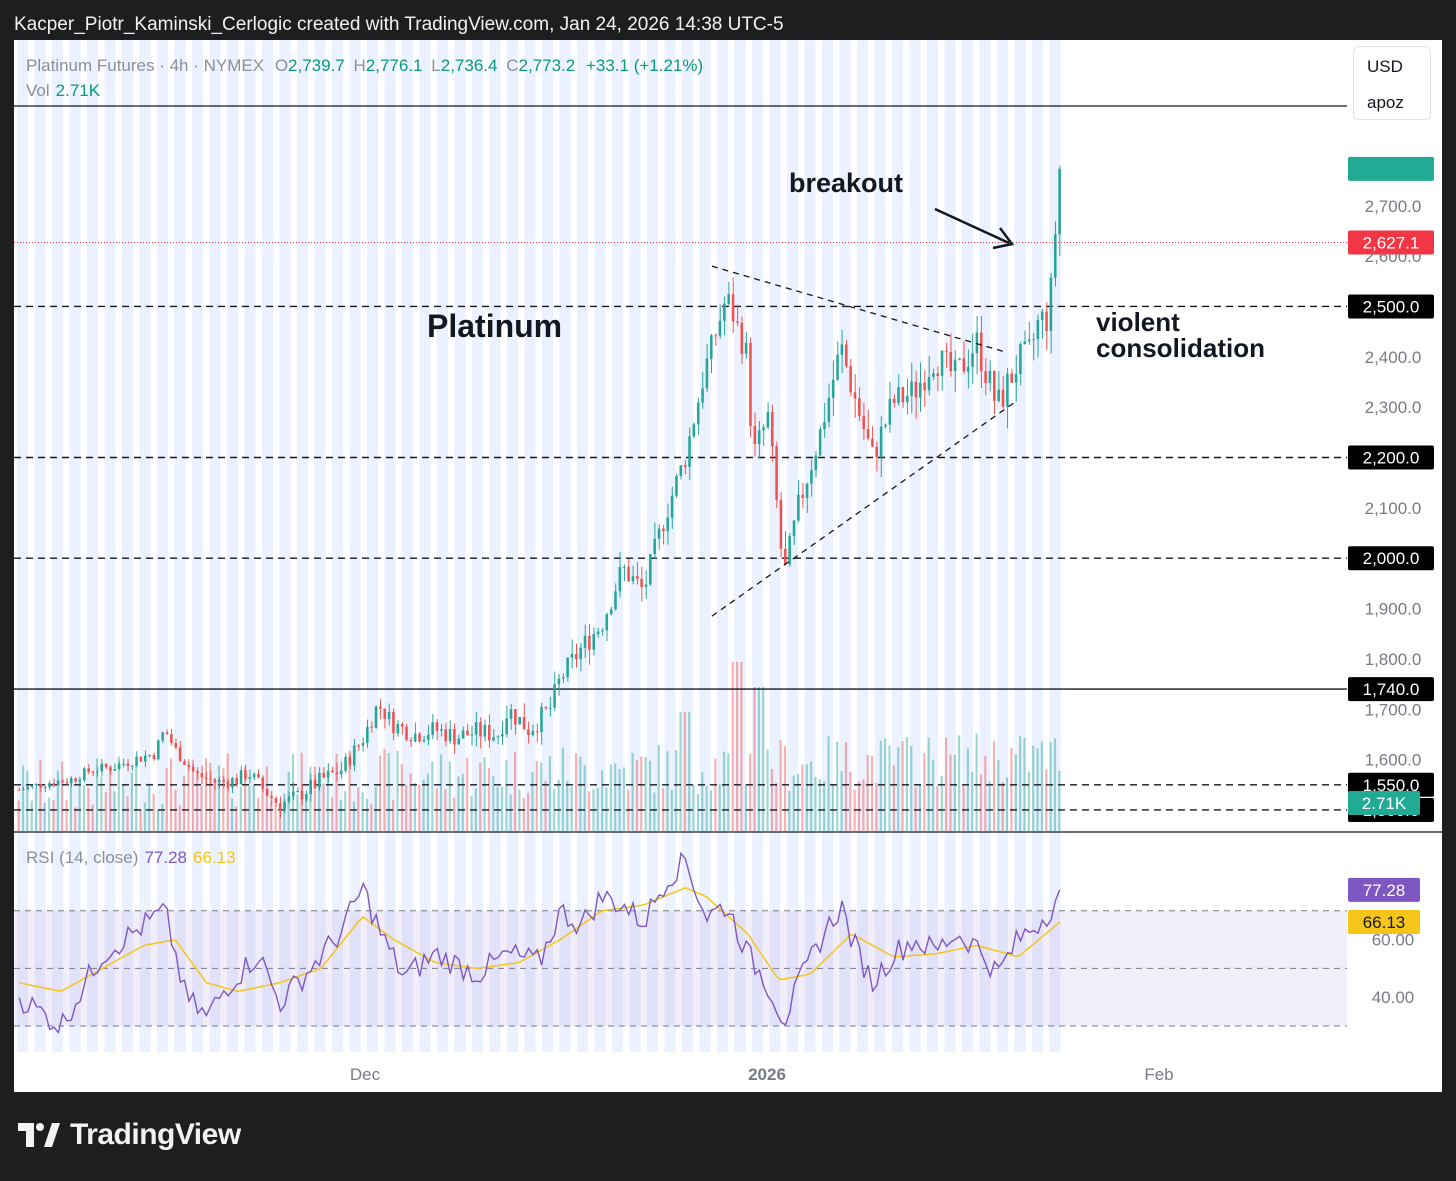 The image size is (1456, 1181). What do you see at coordinates (129, 1135) in the screenshot?
I see `tradingview-logo: TradingView` at bounding box center [129, 1135].